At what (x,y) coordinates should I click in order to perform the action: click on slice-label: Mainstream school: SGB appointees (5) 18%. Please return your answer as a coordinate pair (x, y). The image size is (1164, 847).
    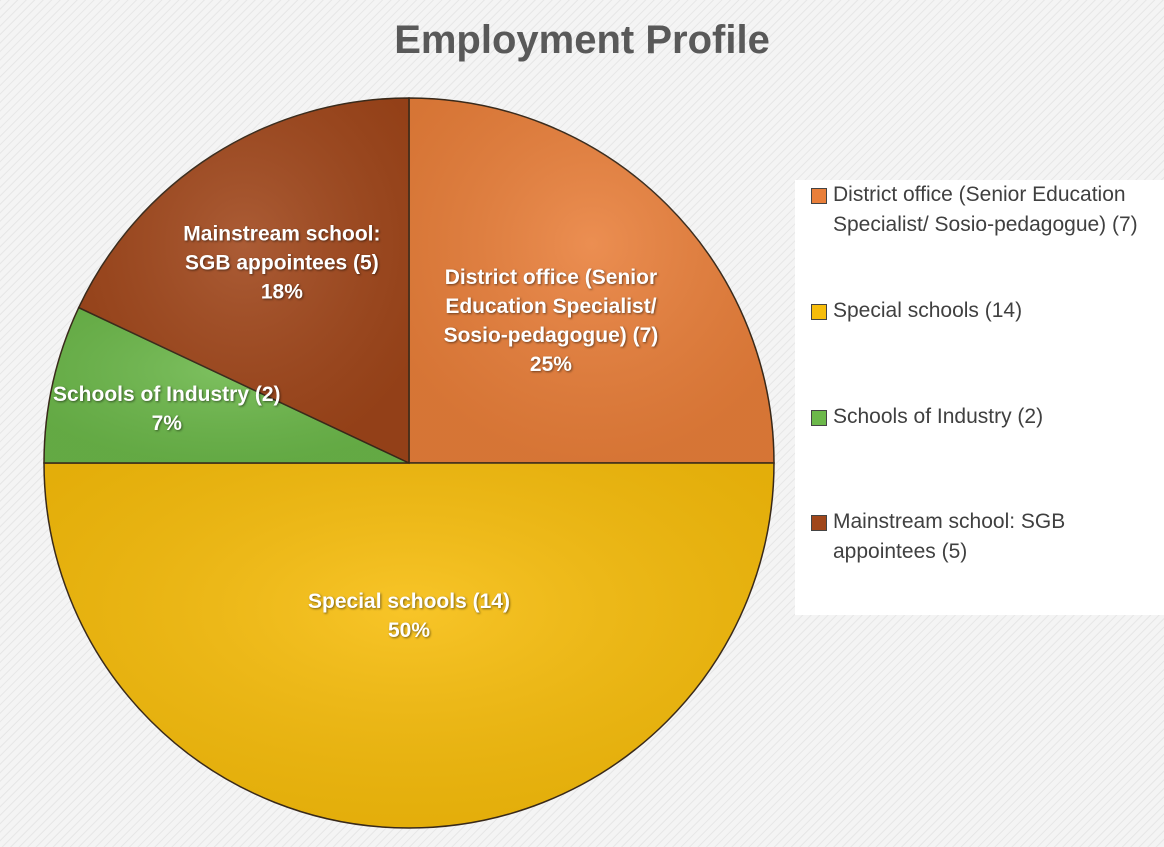
    Looking at the image, I should click on (282, 262).